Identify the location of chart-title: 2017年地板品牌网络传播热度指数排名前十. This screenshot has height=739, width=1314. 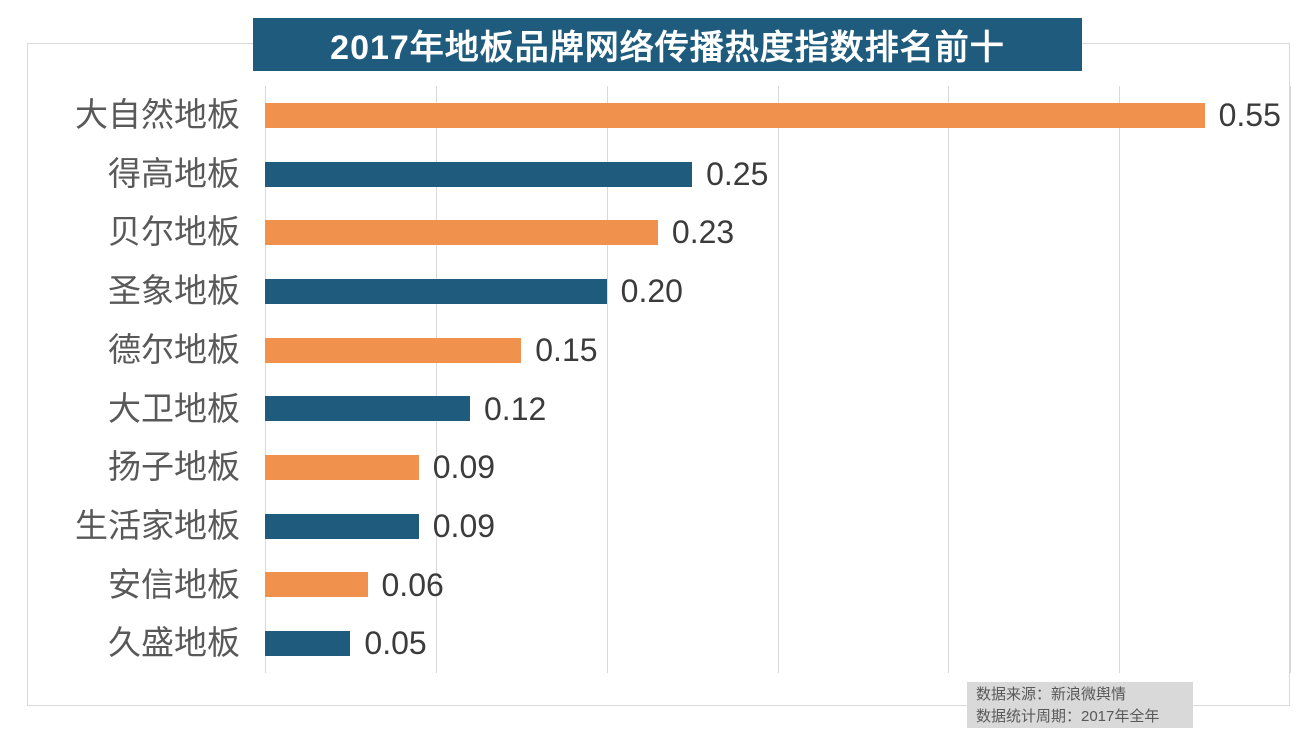
(667, 48).